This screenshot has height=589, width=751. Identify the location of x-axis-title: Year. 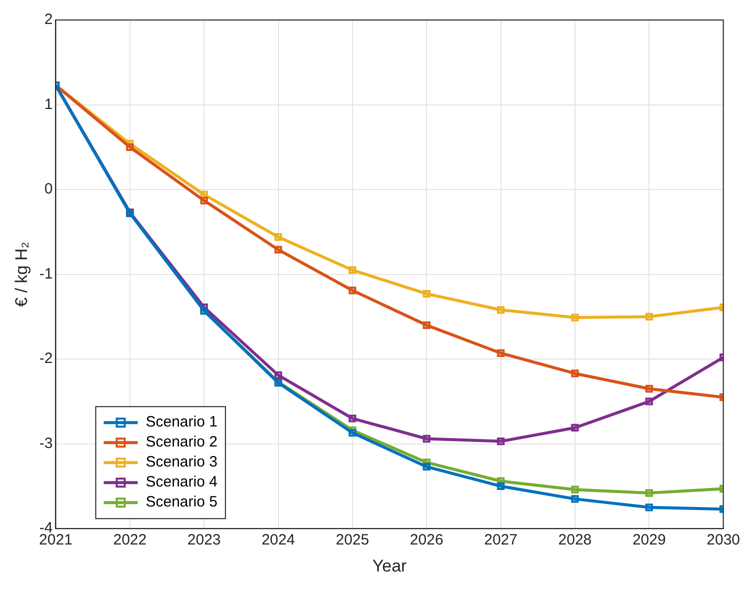
(390, 566).